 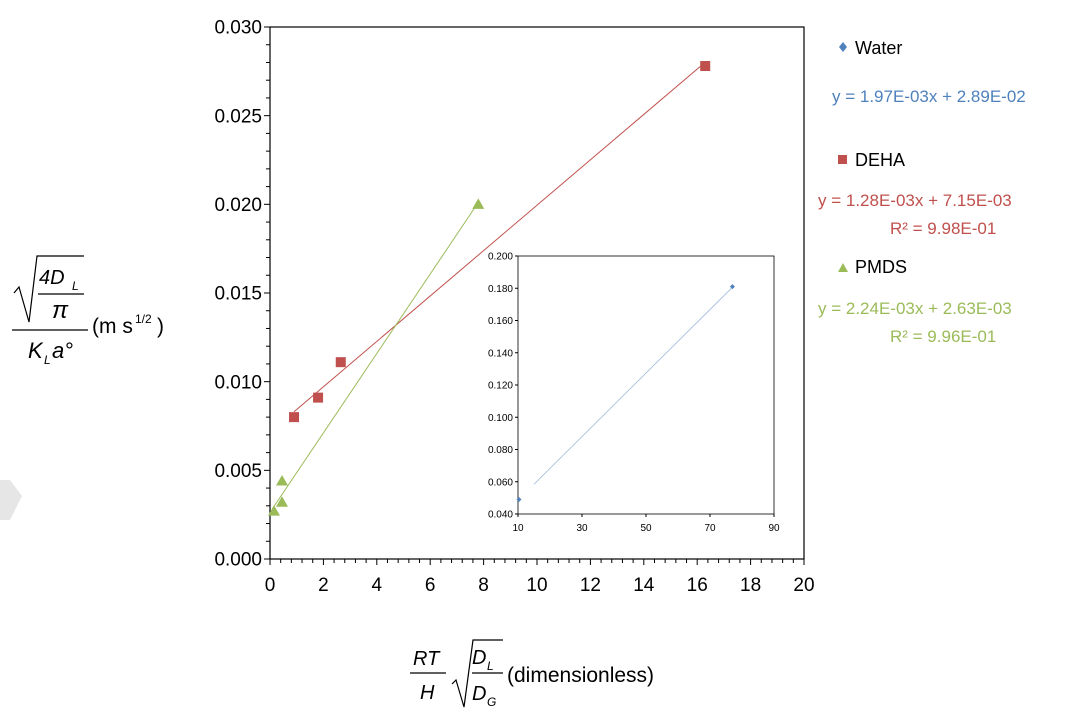 I want to click on y-tick-label: 0.015, so click(x=238, y=294).